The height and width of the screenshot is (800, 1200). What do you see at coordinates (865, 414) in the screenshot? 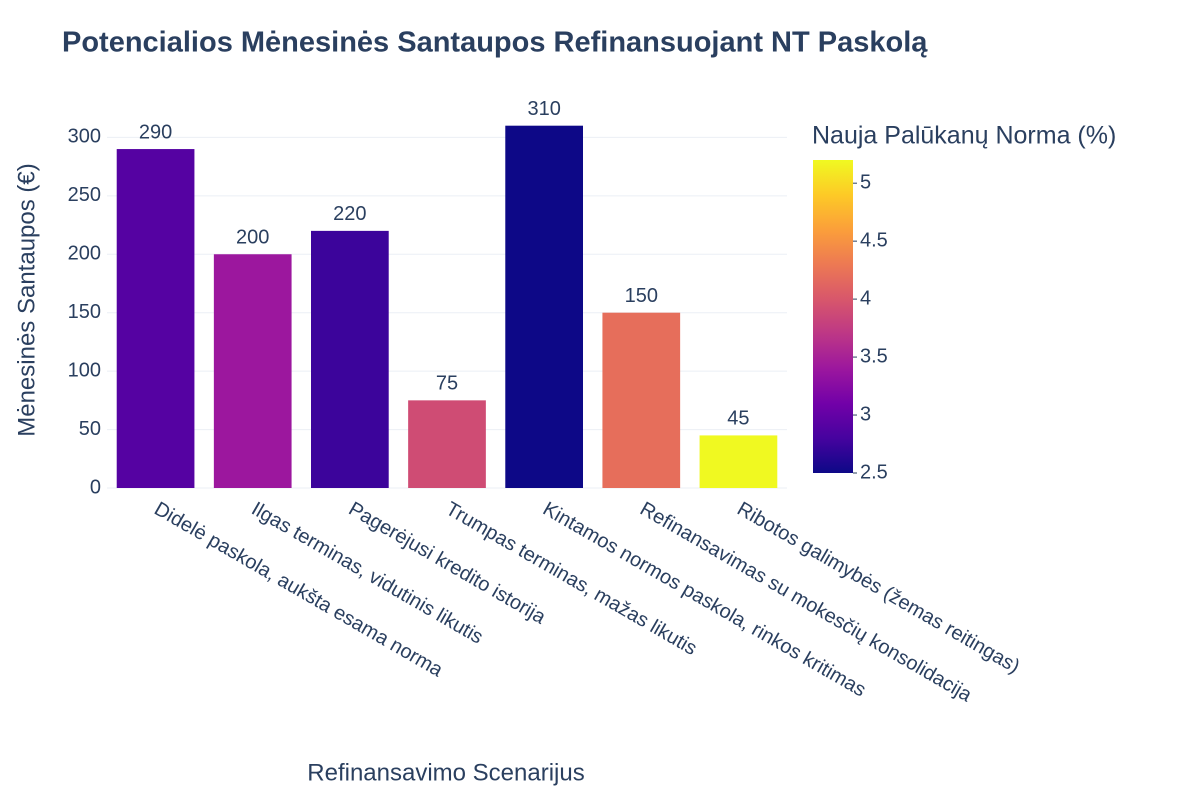
I see `colorbar-tick-label: 3` at bounding box center [865, 414].